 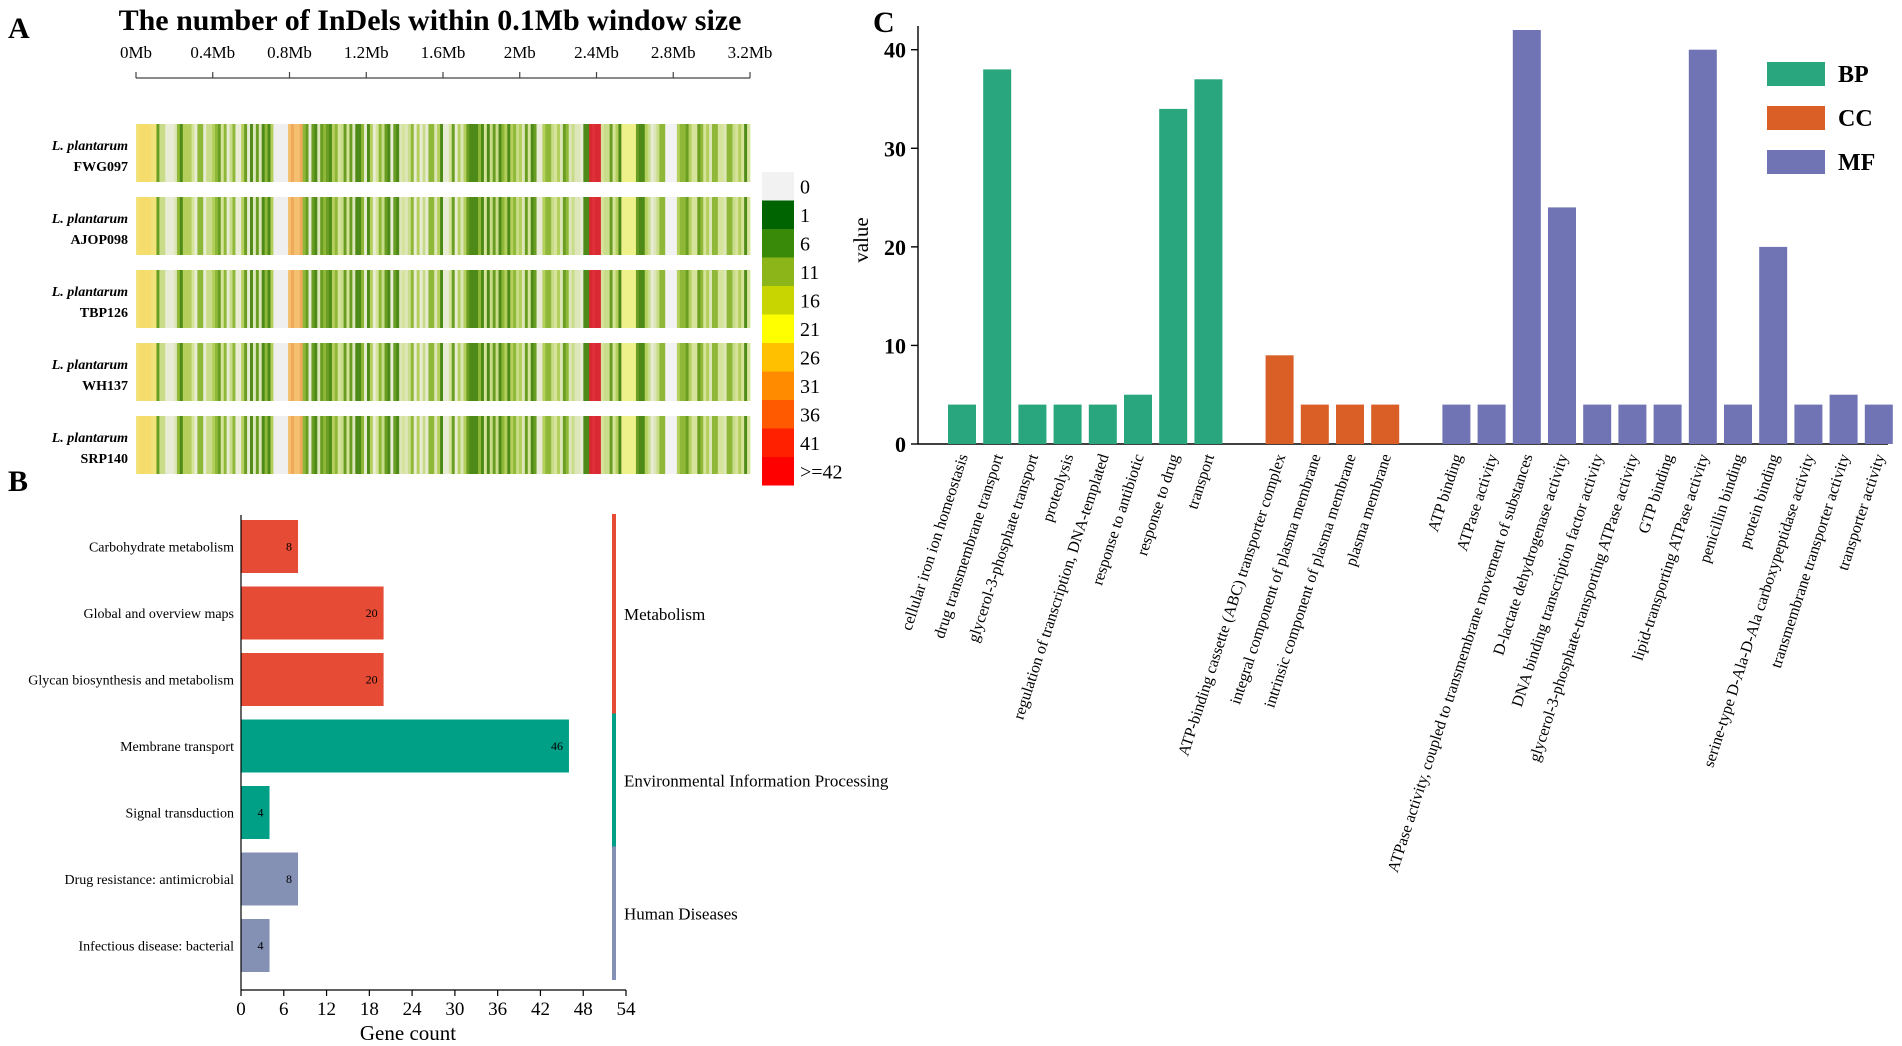 What do you see at coordinates (454, 1009) in the screenshot?
I see `kegg-tick-label: 30` at bounding box center [454, 1009].